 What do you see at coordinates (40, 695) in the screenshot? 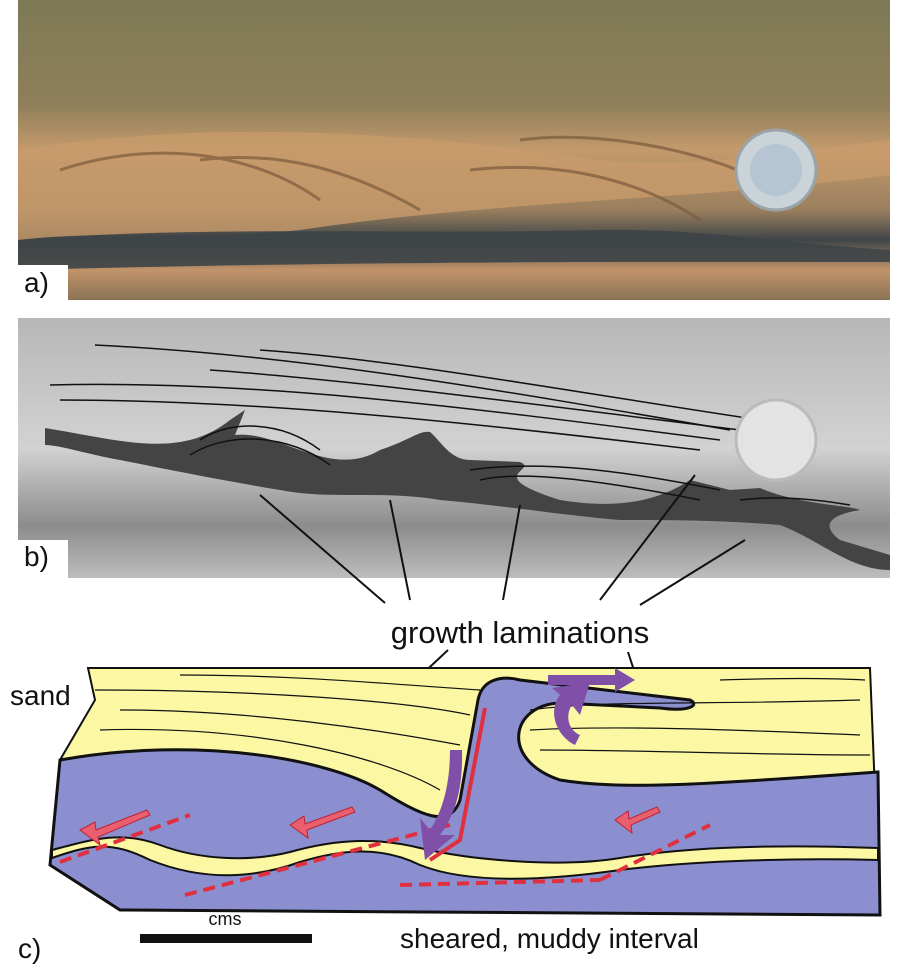
I see `annotation: sand` at bounding box center [40, 695].